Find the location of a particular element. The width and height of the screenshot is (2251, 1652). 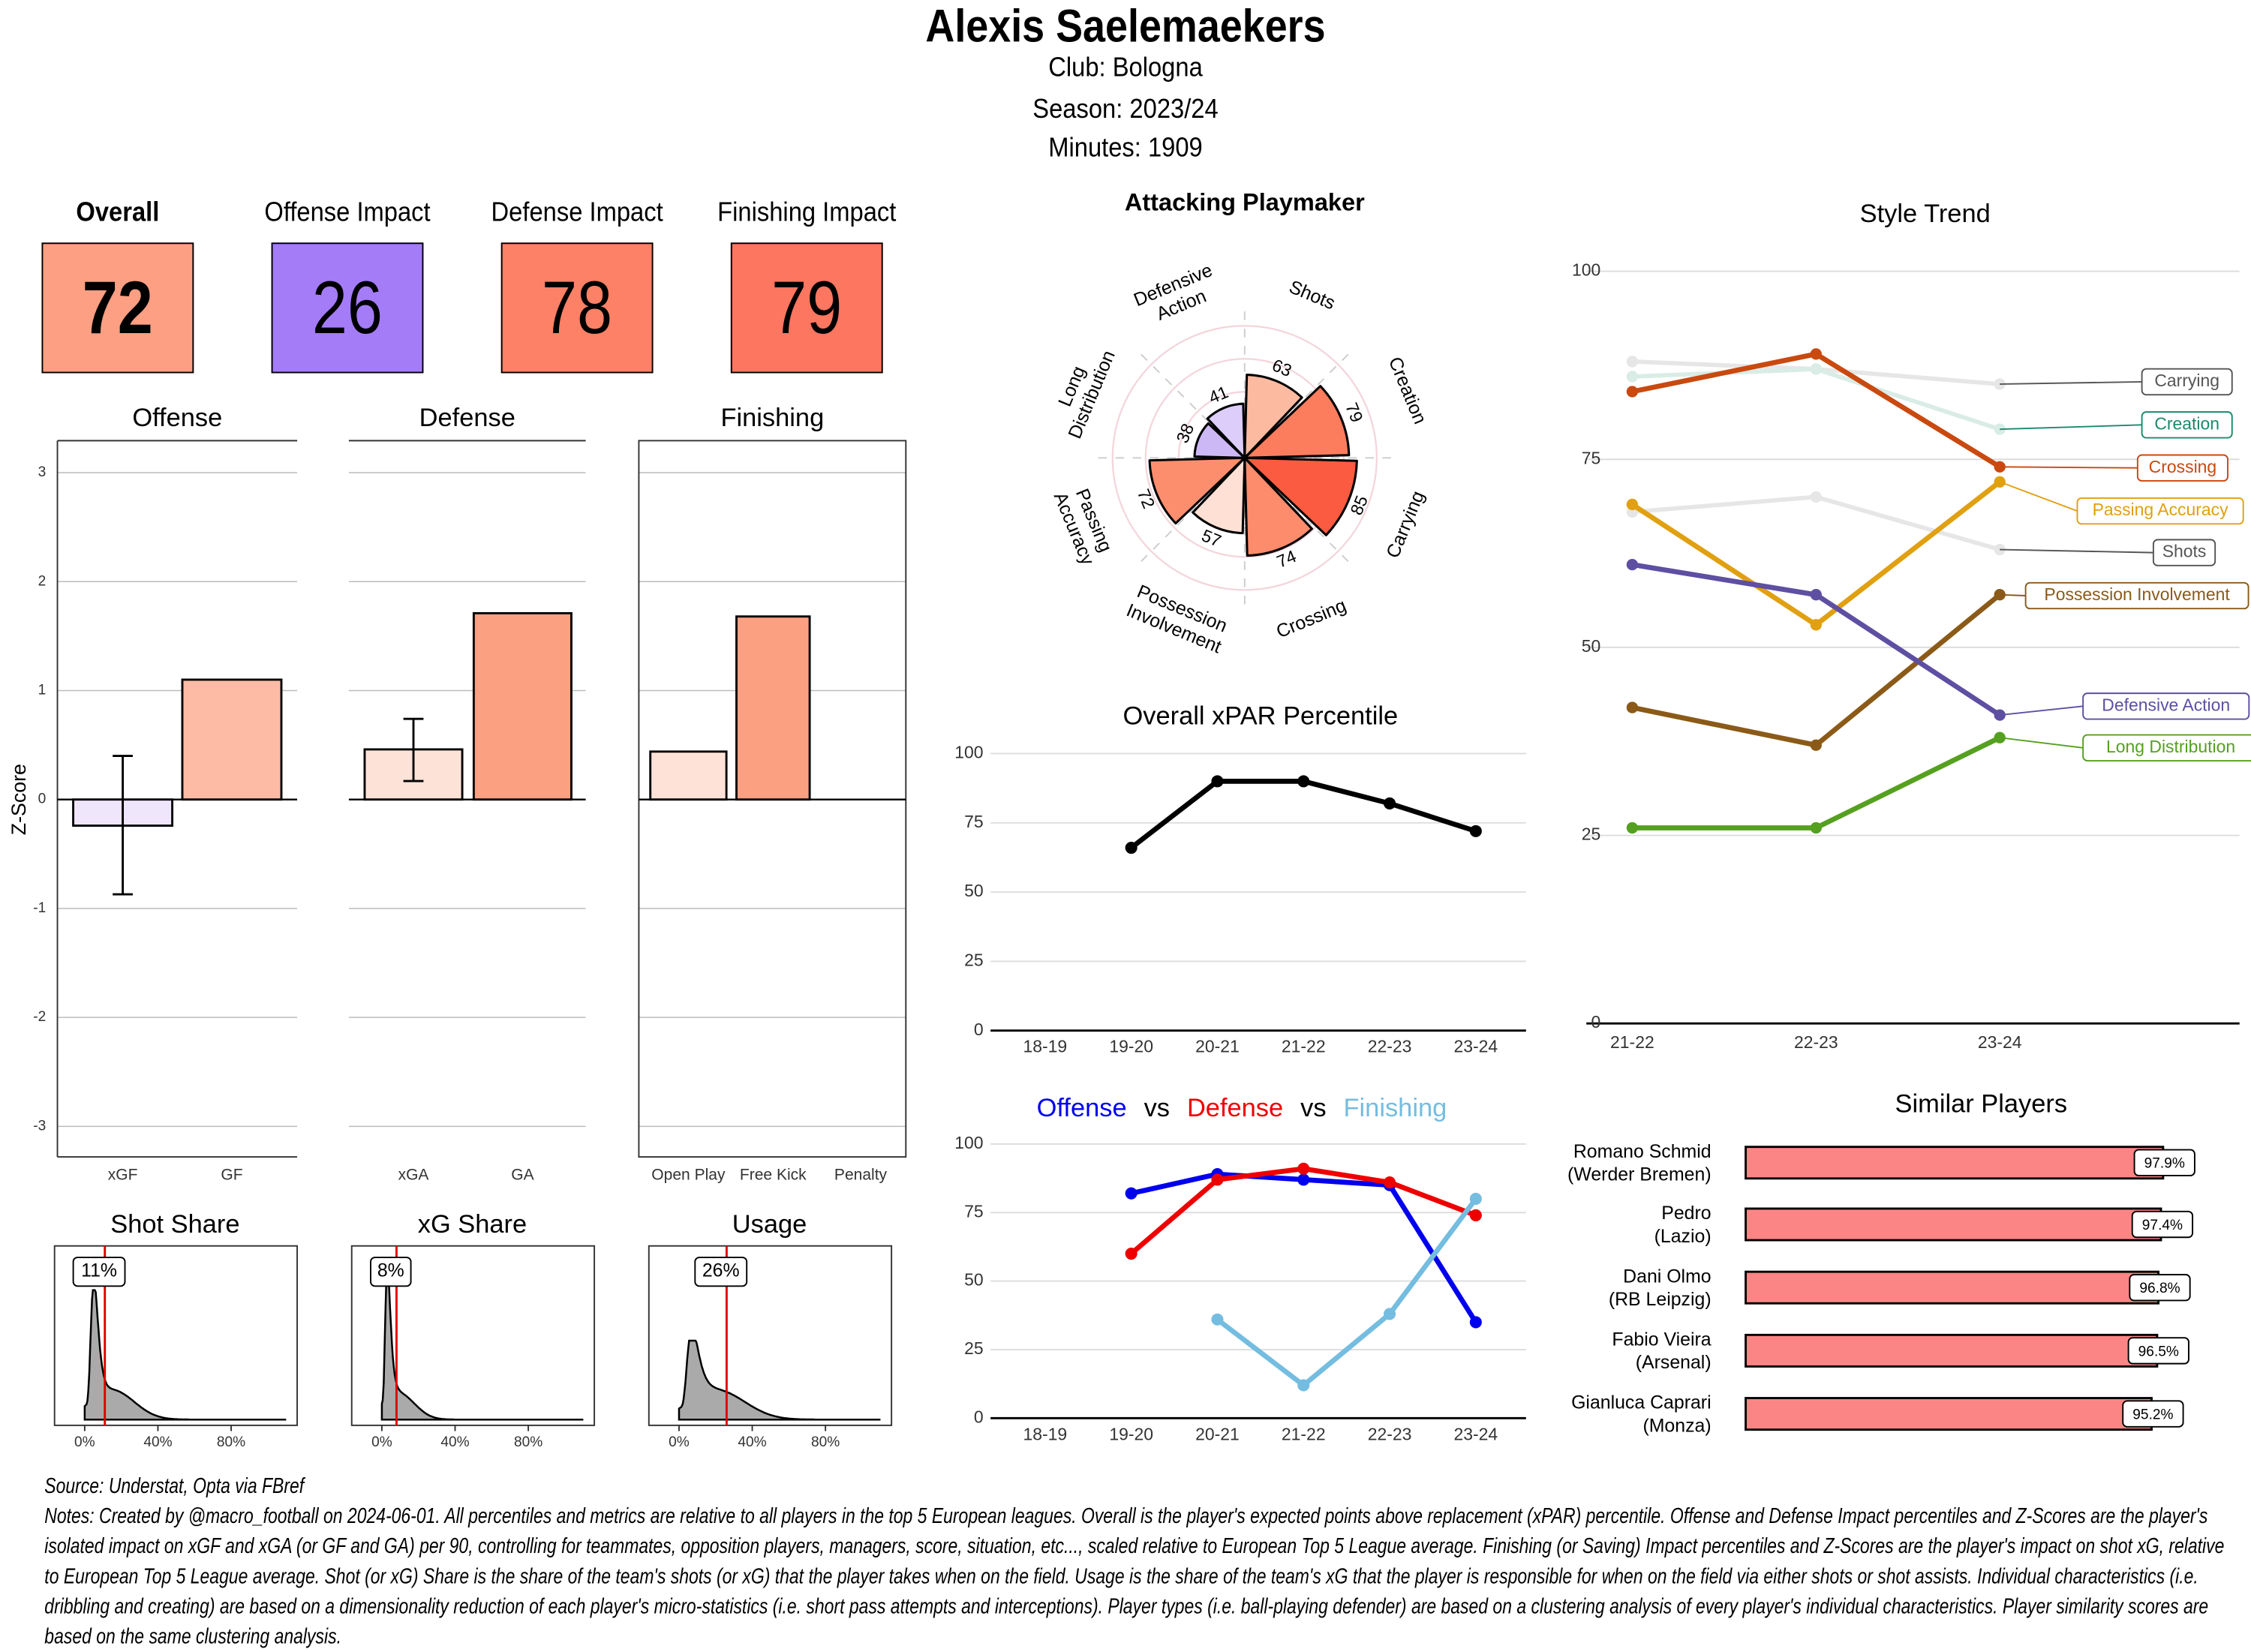

series-label: Crossing is located at coordinates (2183, 466).